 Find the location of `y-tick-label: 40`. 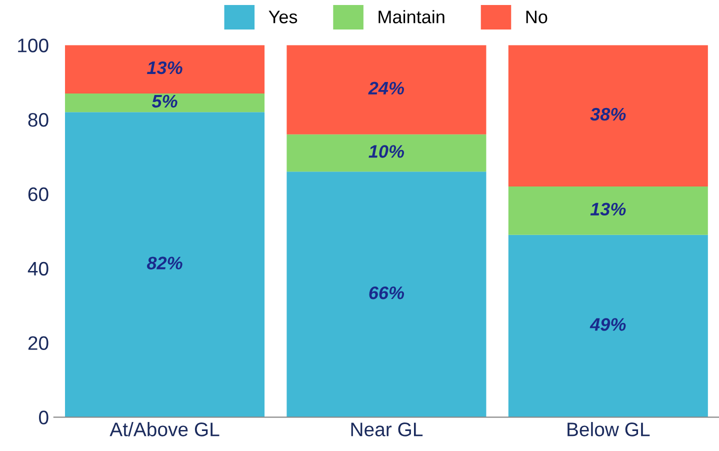

y-tick-label: 40 is located at coordinates (38, 269).